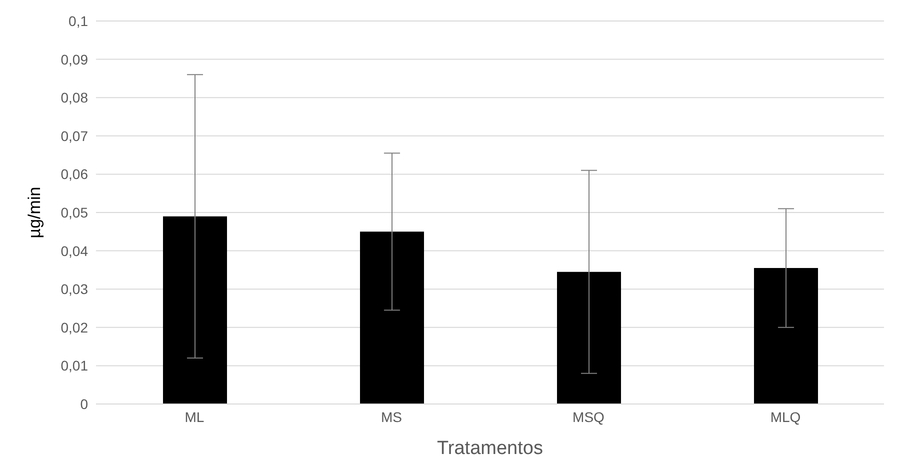 Image resolution: width=902 pixels, height=466 pixels. What do you see at coordinates (74, 136) in the screenshot?
I see `y-tick-label: 0,07` at bounding box center [74, 136].